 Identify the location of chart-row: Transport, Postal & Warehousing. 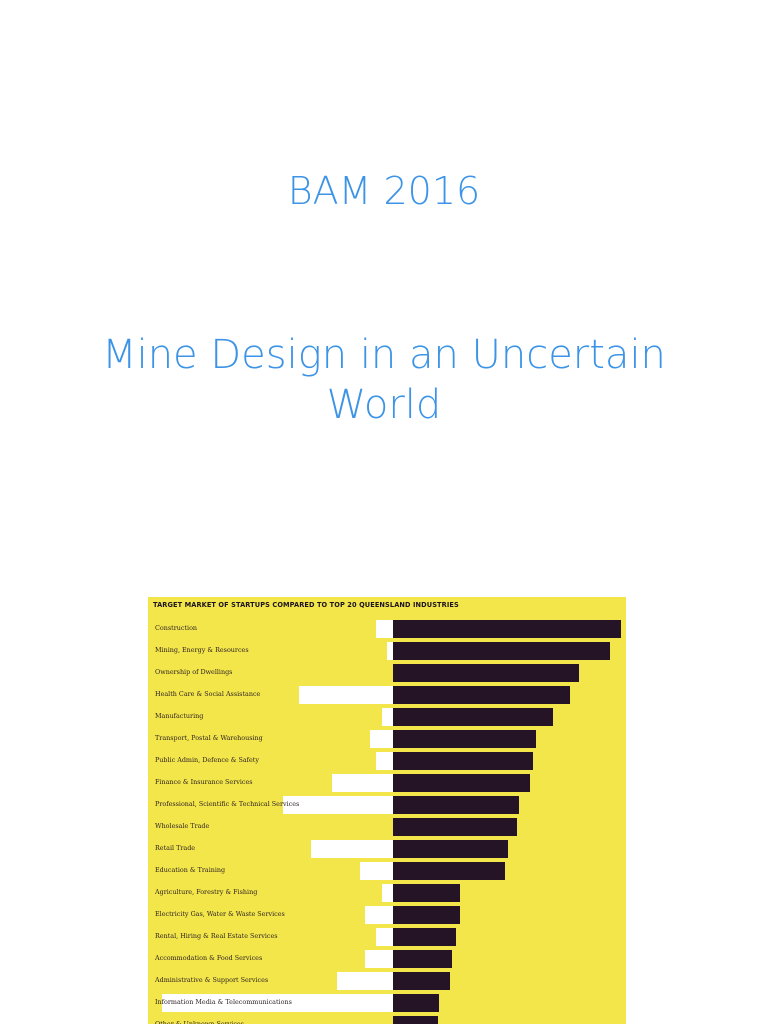
(387, 739).